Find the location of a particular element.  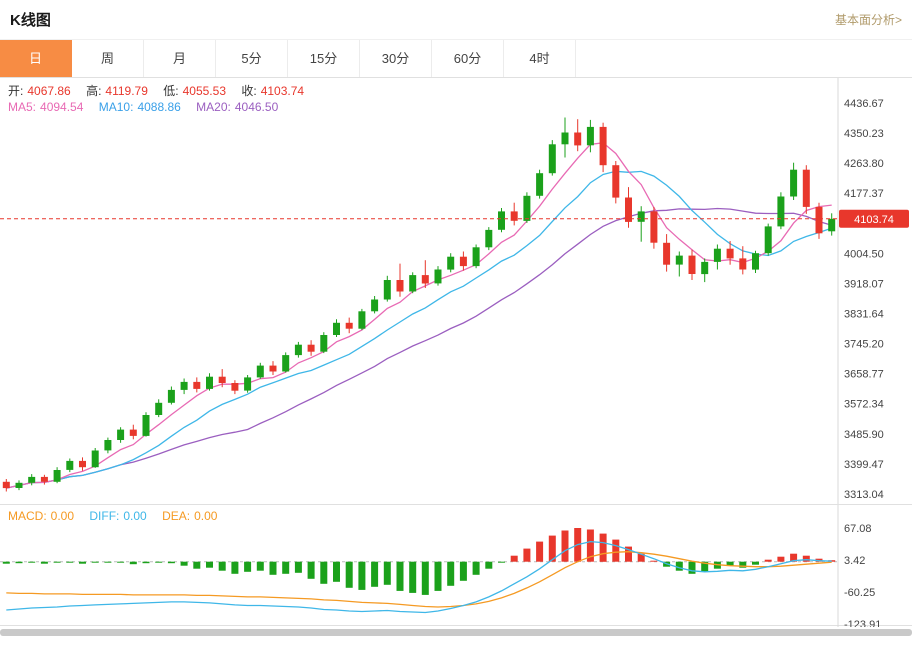

svg-text: 3831.64 is located at coordinates (864, 315).